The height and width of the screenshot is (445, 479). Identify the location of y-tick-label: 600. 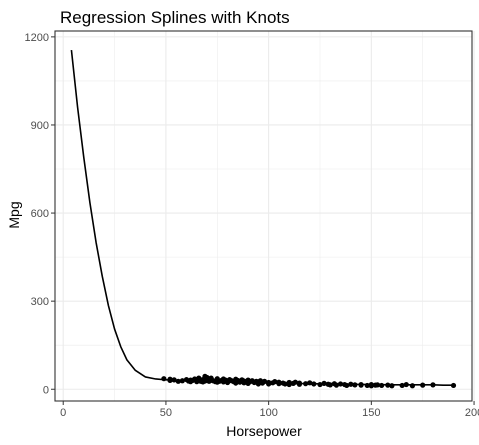
(40, 214).